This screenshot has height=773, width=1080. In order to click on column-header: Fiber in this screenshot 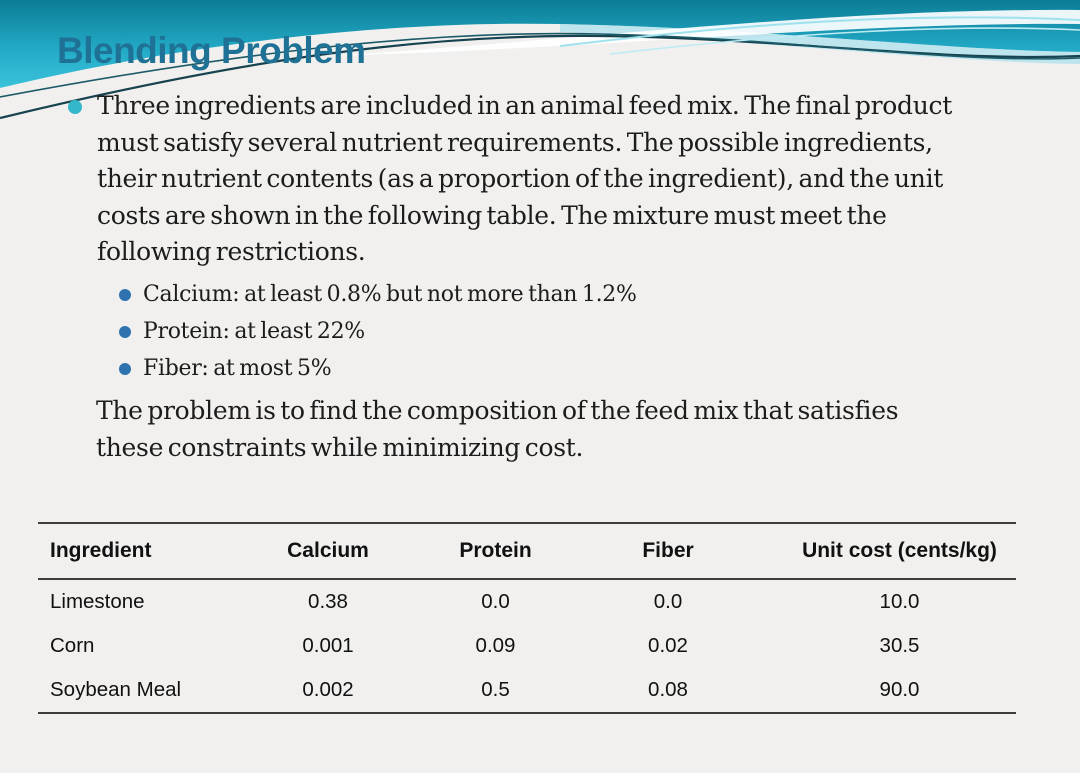, I will do `click(668, 551)`.